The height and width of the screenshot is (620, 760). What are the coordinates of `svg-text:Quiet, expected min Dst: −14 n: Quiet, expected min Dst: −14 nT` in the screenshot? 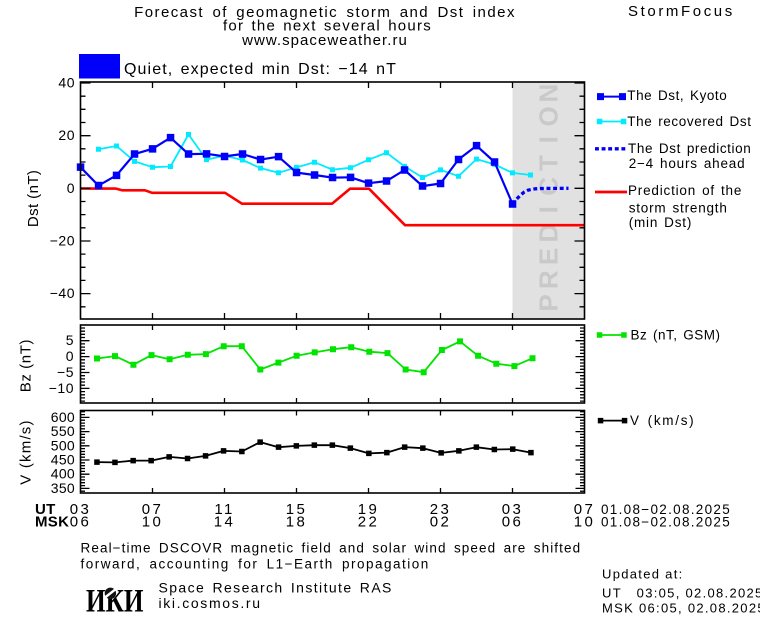 It's located at (260, 69).